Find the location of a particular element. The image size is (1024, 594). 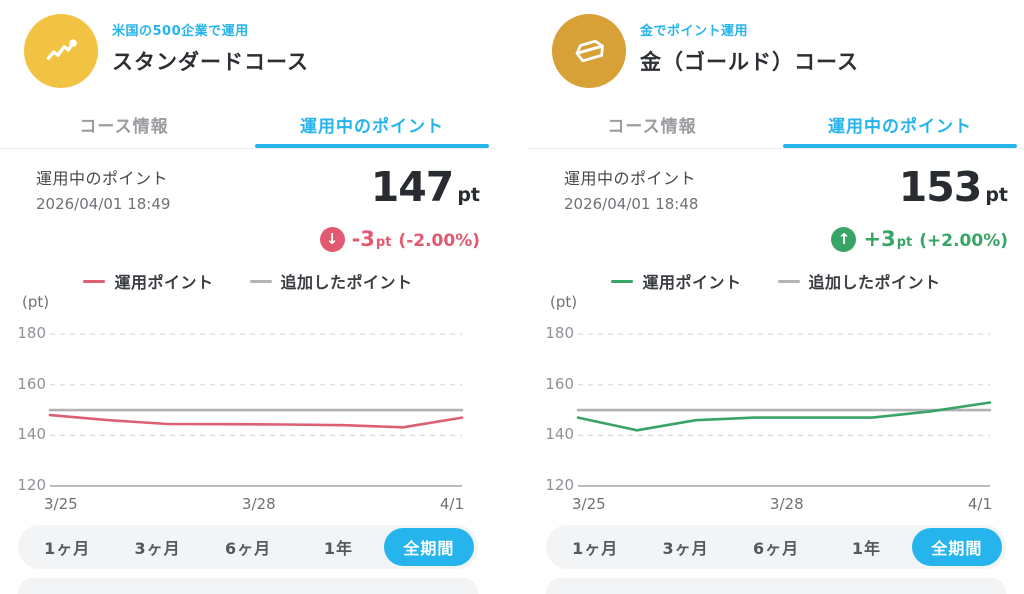

change-badge: ↓ -3 pt (-2.00%) is located at coordinates (399, 239).